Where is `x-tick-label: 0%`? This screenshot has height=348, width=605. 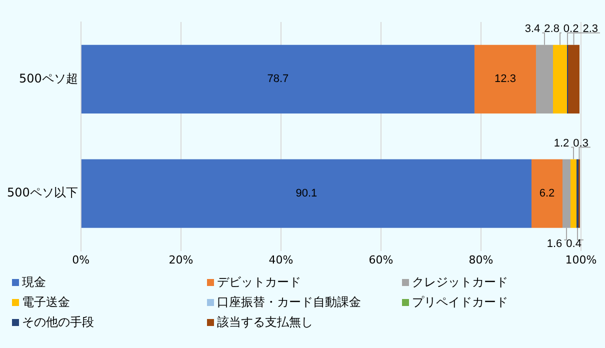
x-tick-label: 0% is located at coordinates (81, 259).